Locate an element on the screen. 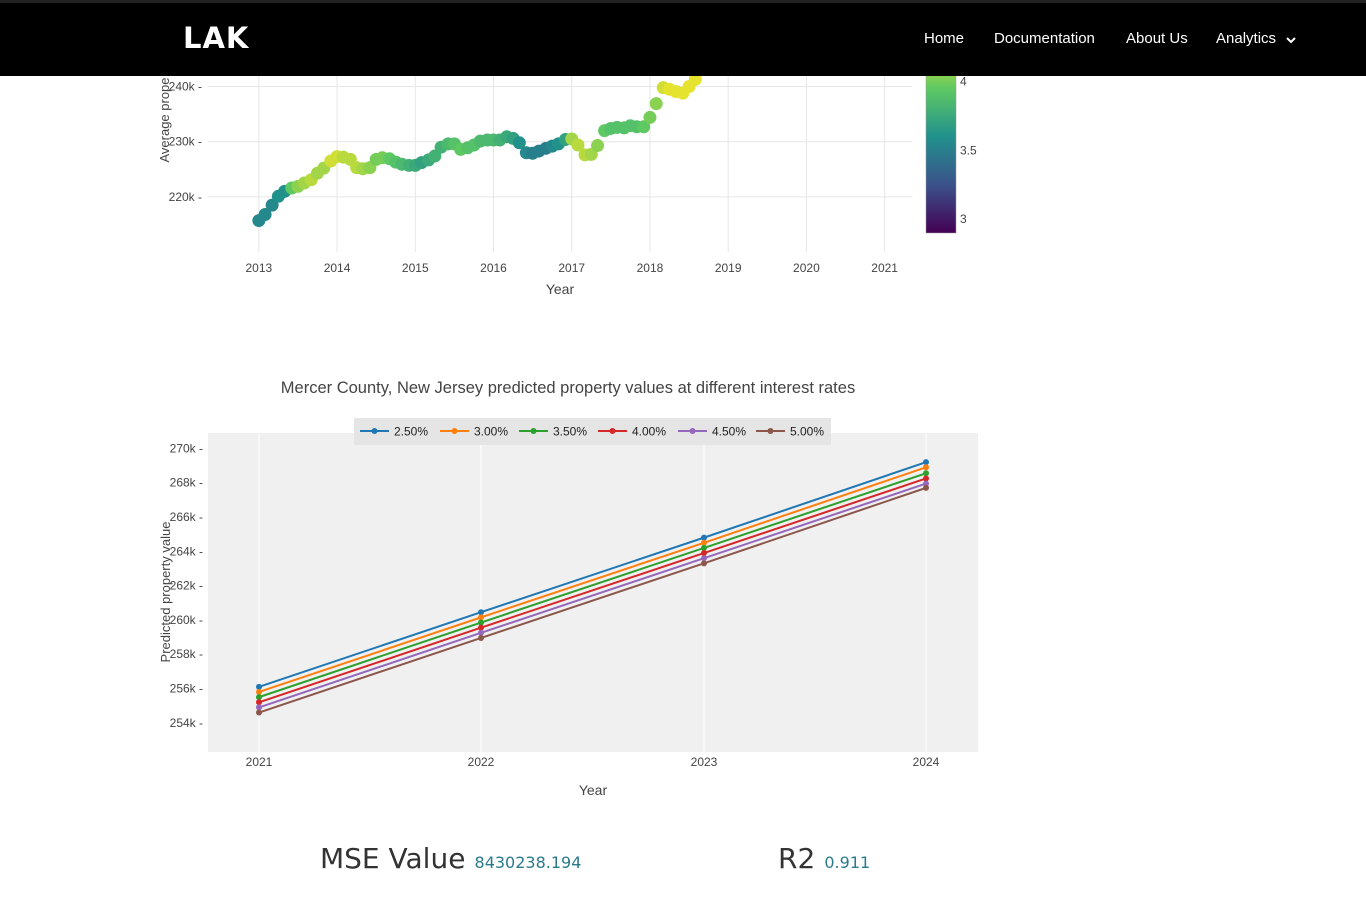 The height and width of the screenshot is (912, 1366). legend-item: 3.00% is located at coordinates (474, 432).